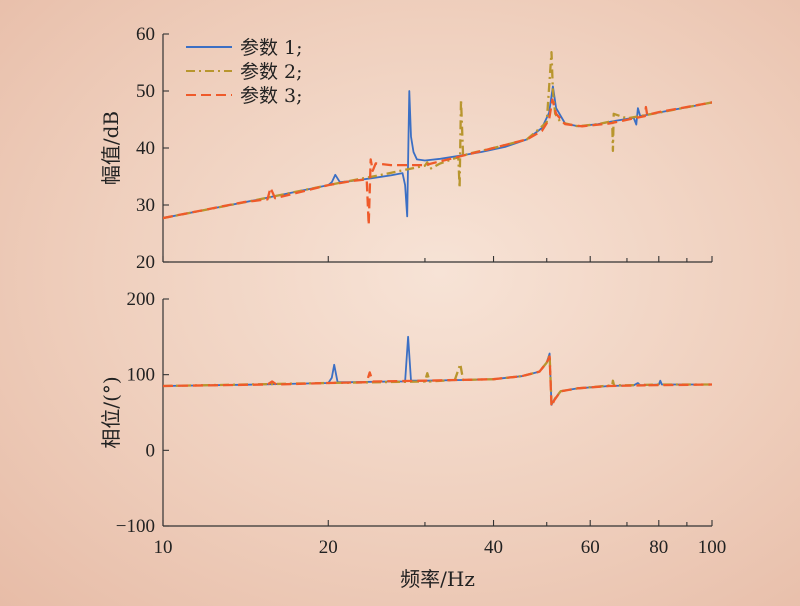  Describe the element at coordinates (658, 547) in the screenshot. I see `xtick-label: 80` at that location.